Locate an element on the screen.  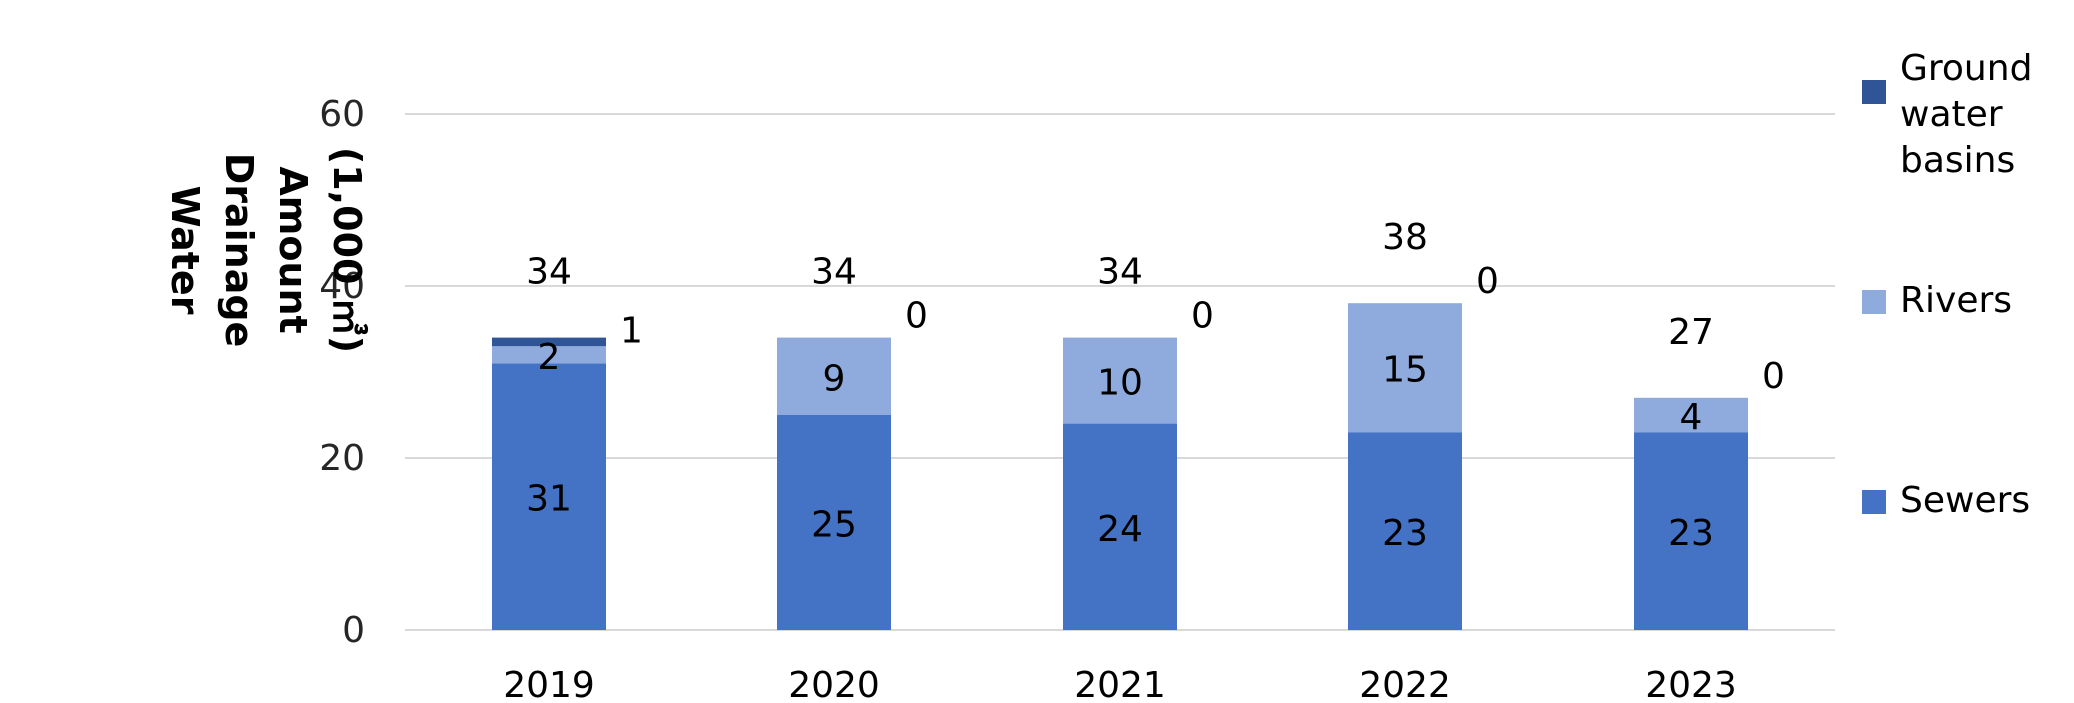
y-tick-label: 20 is located at coordinates (342, 458).